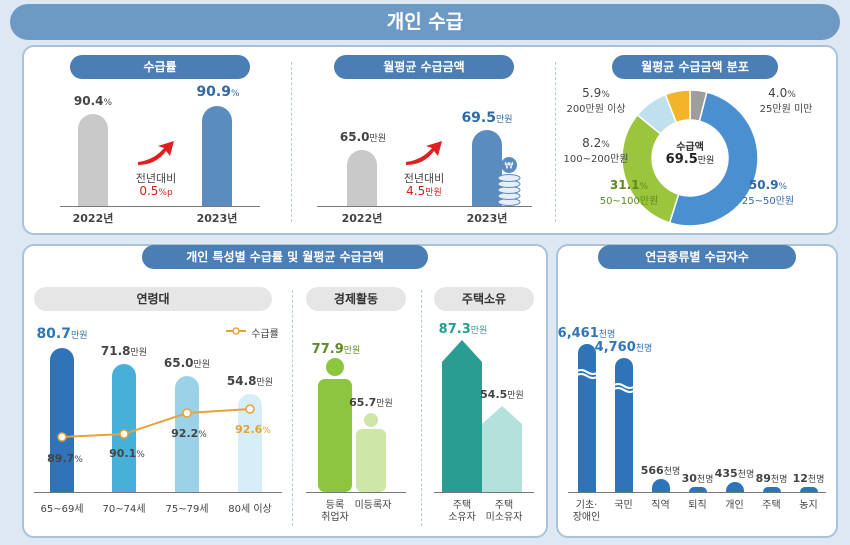 Image resolution: width=850 pixels, height=545 pixels. I want to click on slice-pct-100-200: 8.2%, so click(596, 143).